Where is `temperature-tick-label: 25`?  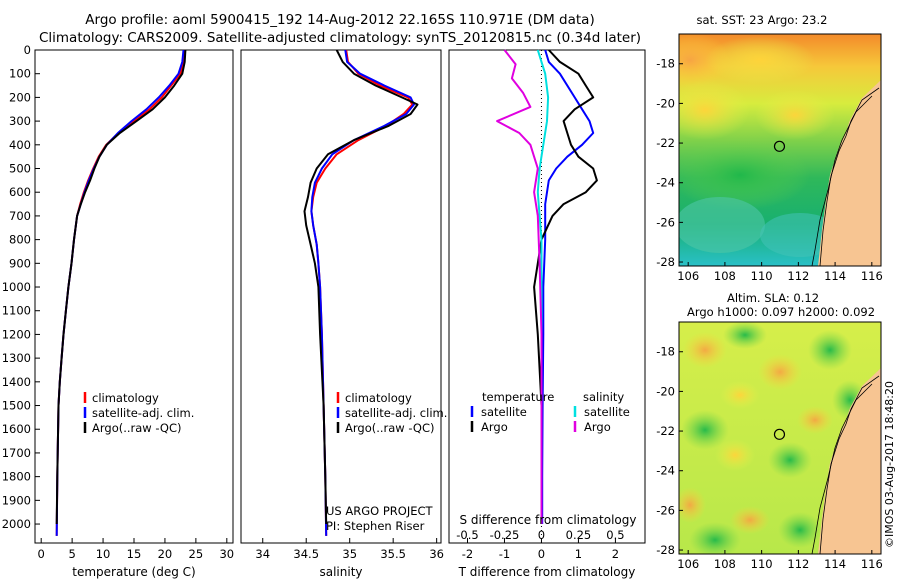
temperature-tick-label: 25 is located at coordinates (196, 554).